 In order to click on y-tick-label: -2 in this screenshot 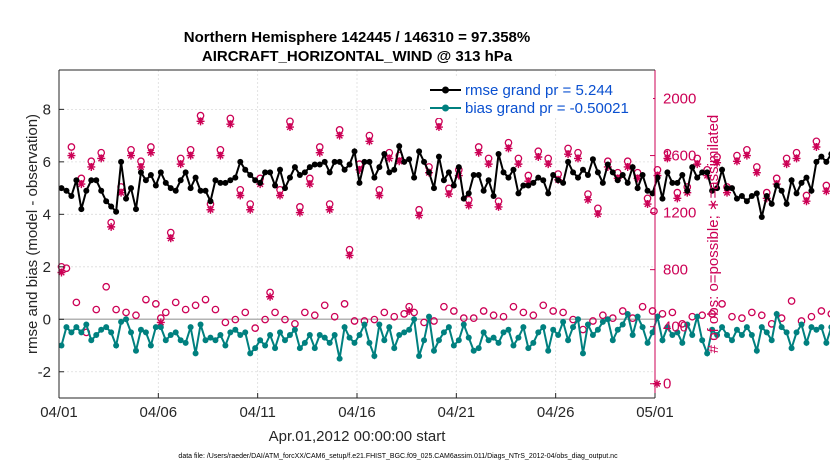, I will do `click(44, 372)`.